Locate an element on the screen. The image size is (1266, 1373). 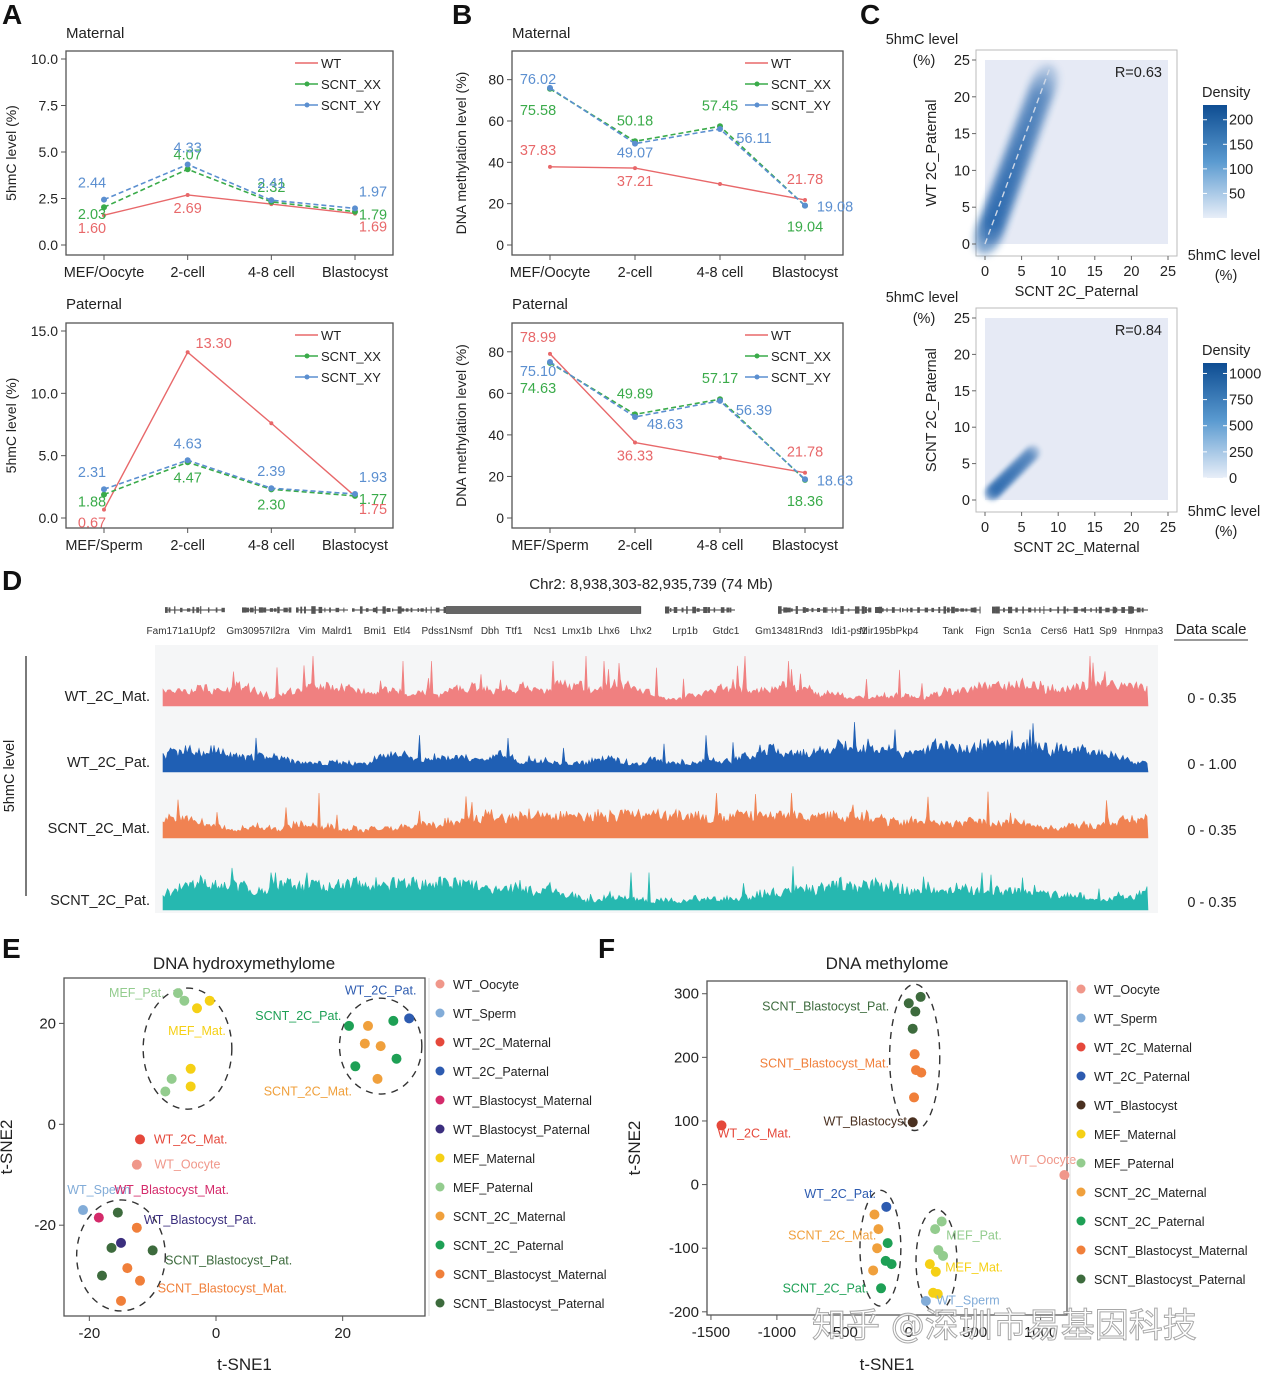
x-axis-label: SCNT 2C_Paternal is located at coordinates (1077, 292).